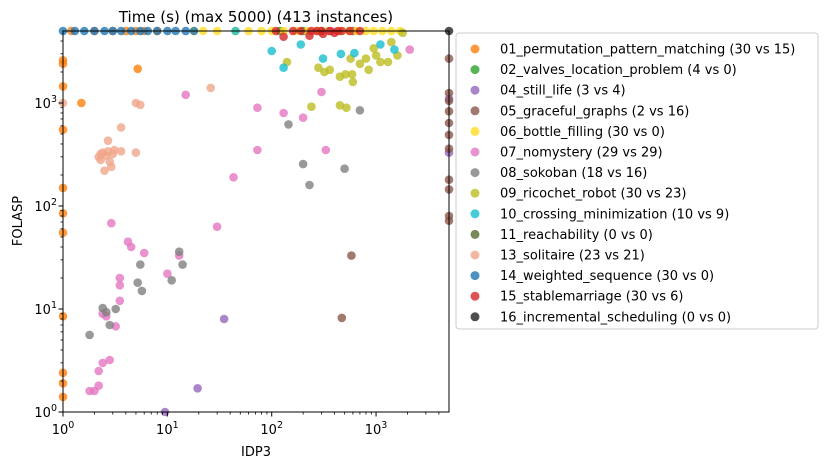  I want to click on legend-label-10: 13_solitaire (23 vs 21), so click(572, 256).